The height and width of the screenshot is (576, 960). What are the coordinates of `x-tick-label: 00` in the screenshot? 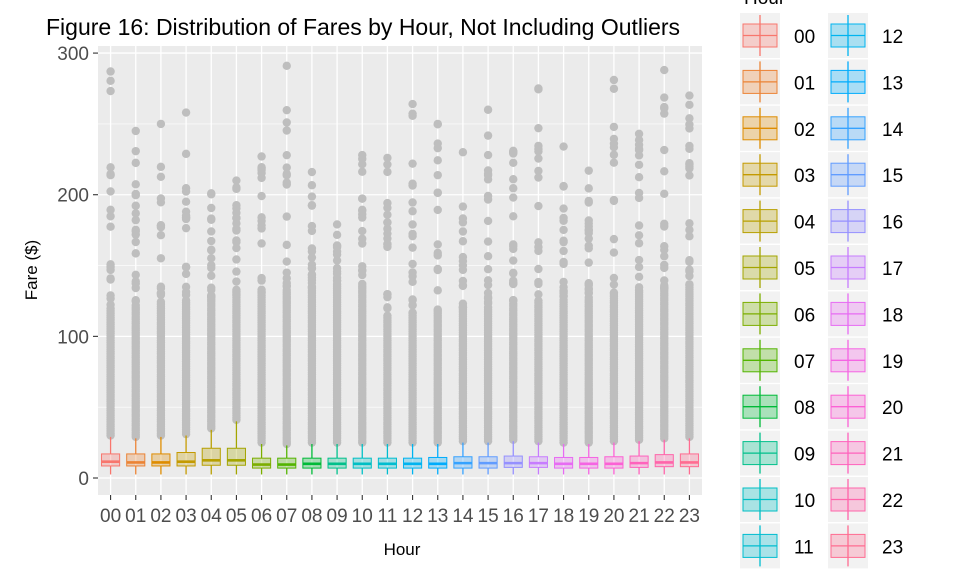 It's located at (110, 516).